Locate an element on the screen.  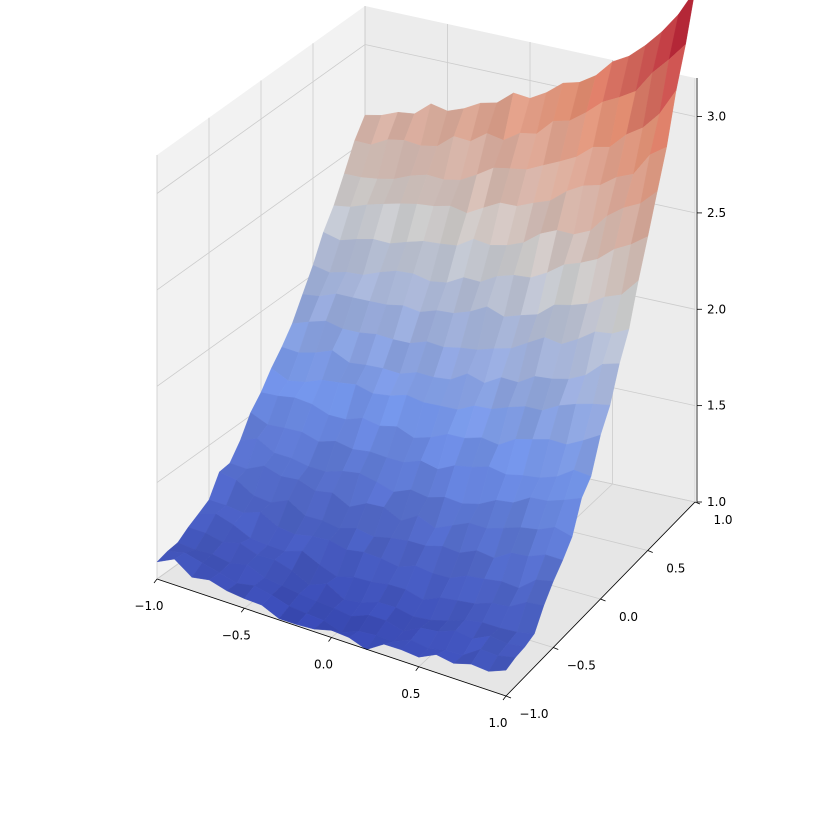
y-tick-label: 0.5 is located at coordinates (675, 569).